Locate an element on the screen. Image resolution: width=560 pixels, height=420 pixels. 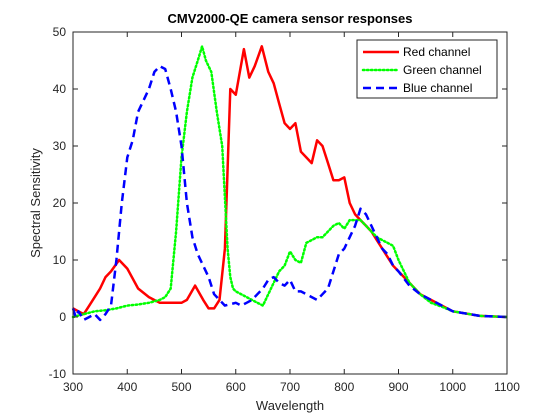
x-tick-label: 1100 is located at coordinates (507, 387).